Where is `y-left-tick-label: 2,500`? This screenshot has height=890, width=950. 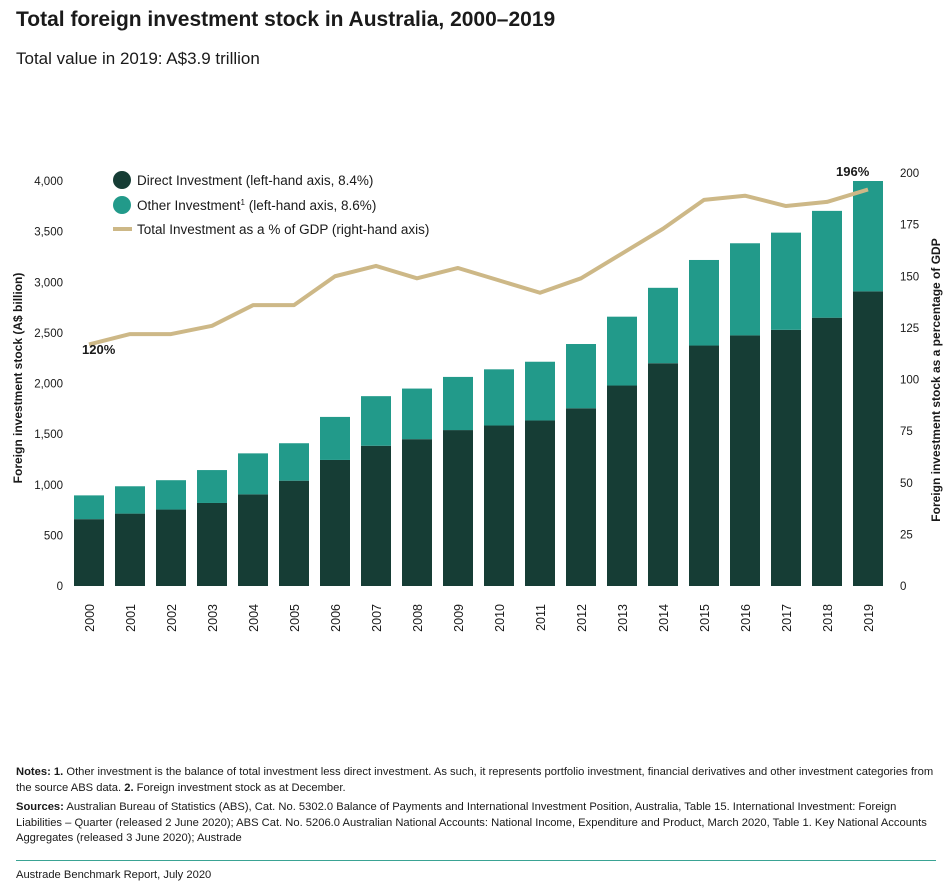 y-left-tick-label: 2,500 is located at coordinates (48, 334).